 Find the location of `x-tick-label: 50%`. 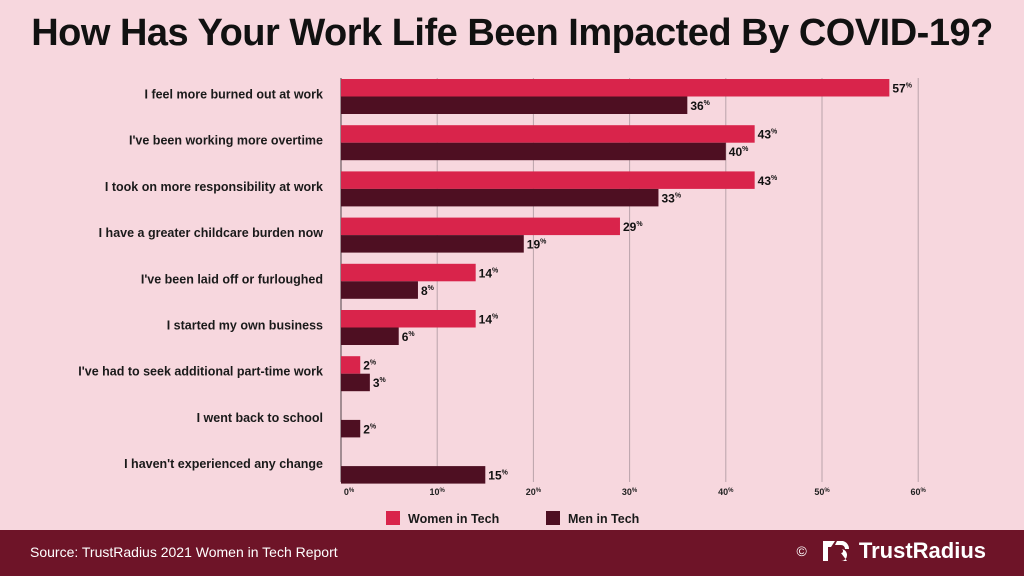

x-tick-label: 50% is located at coordinates (822, 492).